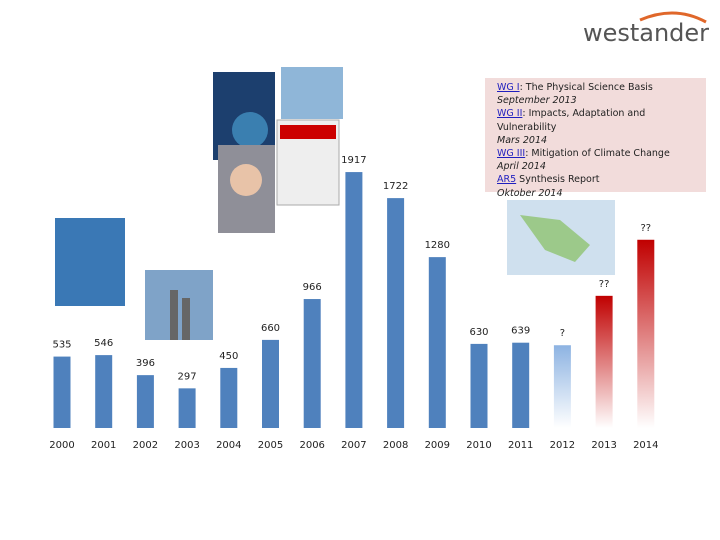 The width and height of the screenshot is (720, 540). What do you see at coordinates (250, 130) in the screenshot?
I see `book-cover-globe` at bounding box center [250, 130].